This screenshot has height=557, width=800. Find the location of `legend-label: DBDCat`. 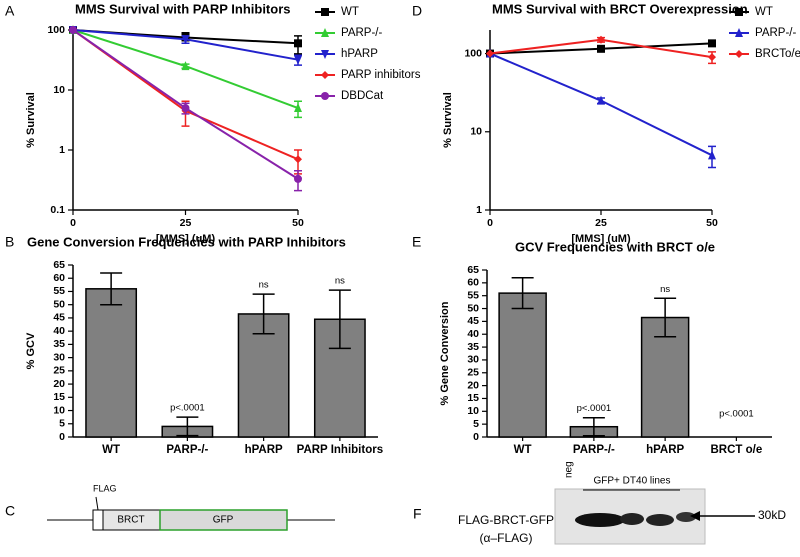

legend-label: DBDCat is located at coordinates (362, 96).